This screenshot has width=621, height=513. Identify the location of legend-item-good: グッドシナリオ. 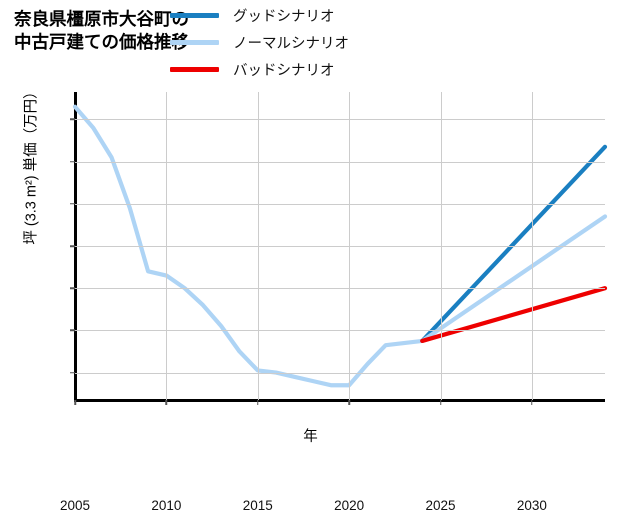
(300, 15).